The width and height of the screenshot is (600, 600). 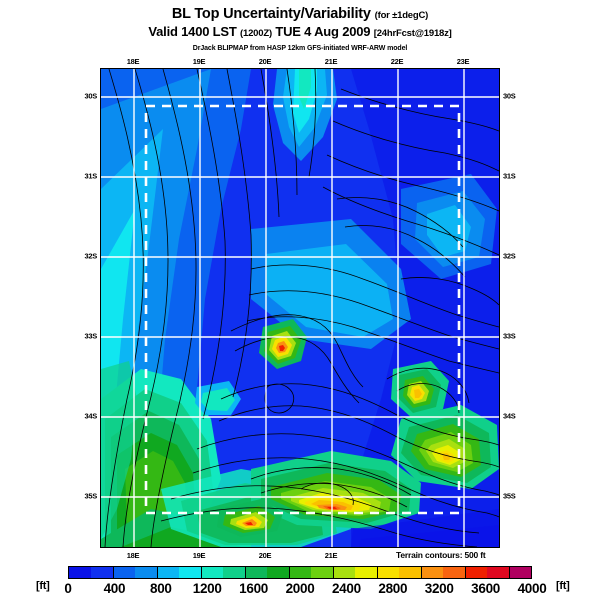 What do you see at coordinates (256, 33) in the screenshot?
I see `valid-utc: (1200Z)` at bounding box center [256, 33].